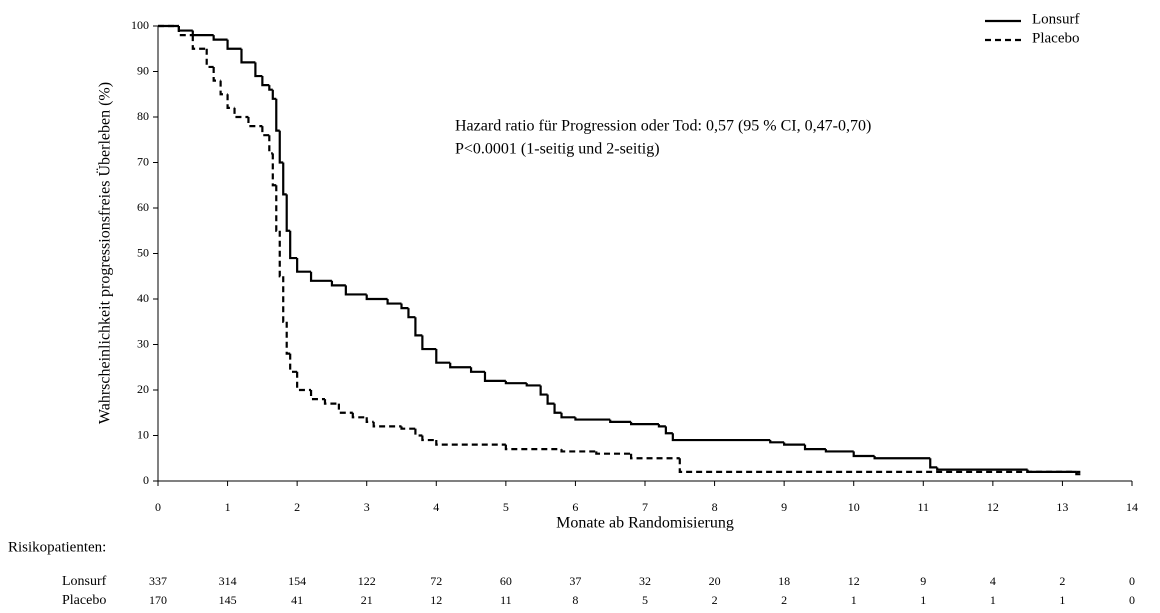 This screenshot has height=613, width=1160. I want to click on x-tick-label: 11, so click(924, 507).